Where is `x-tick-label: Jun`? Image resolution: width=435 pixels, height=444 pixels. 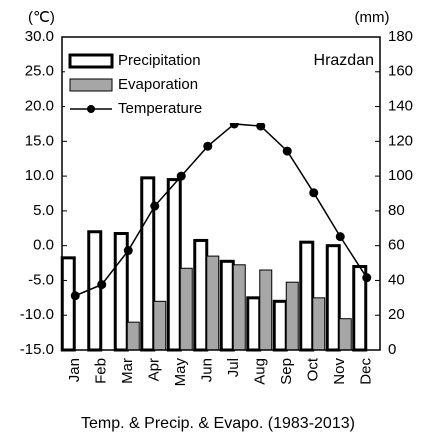
x-tick-label: Jun is located at coordinates (207, 370).